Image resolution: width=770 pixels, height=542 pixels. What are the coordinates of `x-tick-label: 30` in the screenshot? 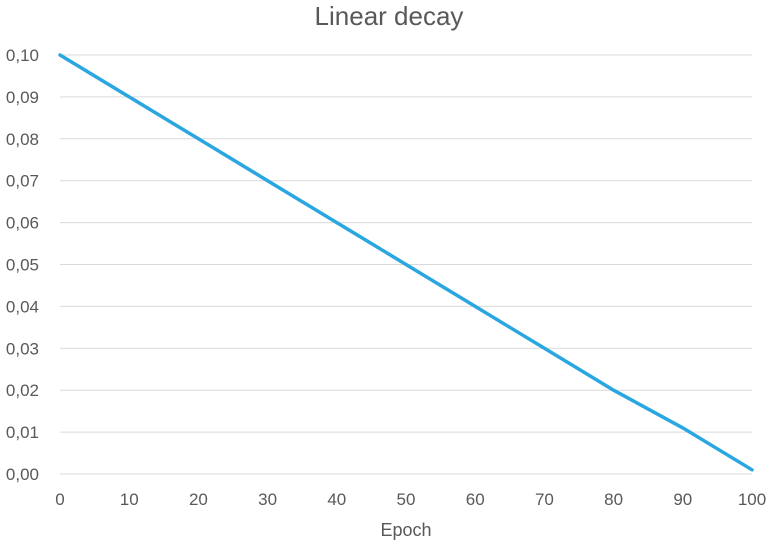 It's located at (267, 499).